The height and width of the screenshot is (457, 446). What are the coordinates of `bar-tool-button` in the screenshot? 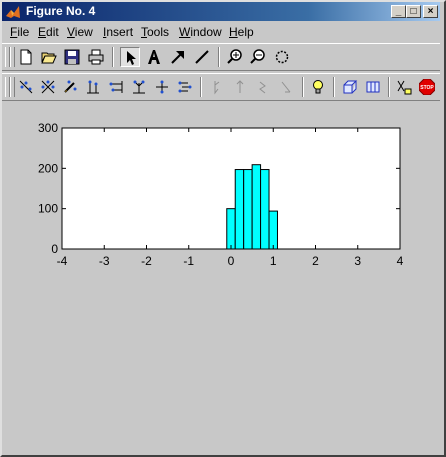 It's located at (404, 87).